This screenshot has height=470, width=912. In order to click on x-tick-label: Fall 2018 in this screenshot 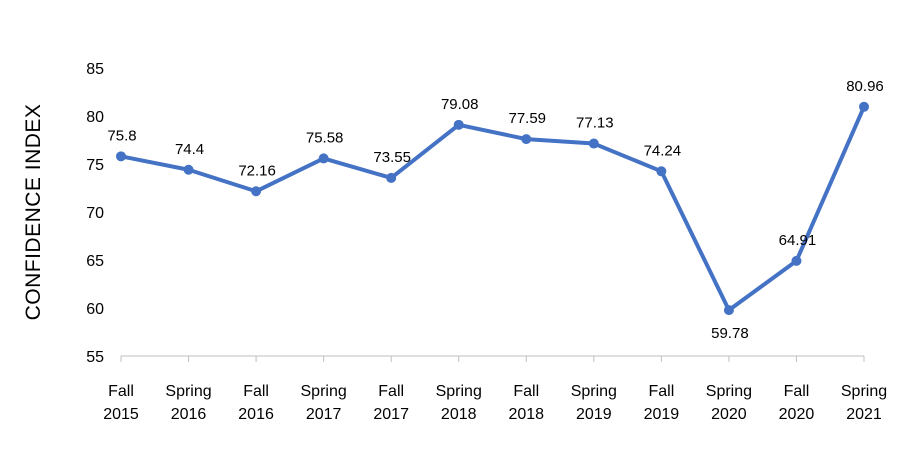, I will do `click(526, 403)`.